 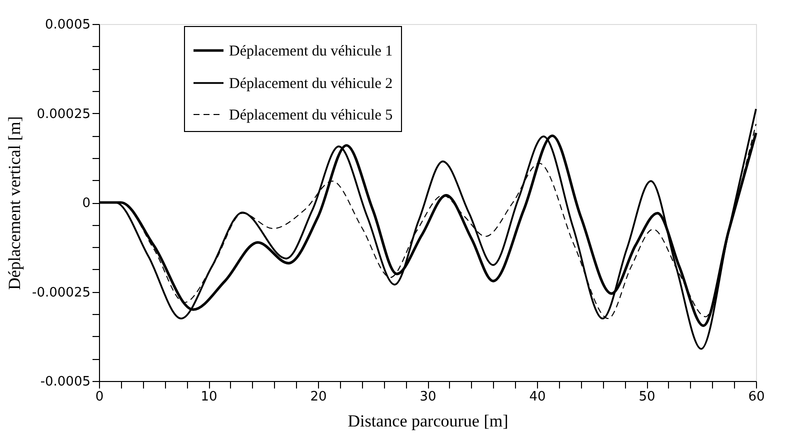 I want to click on x-tick-label: 40, so click(x=537, y=397).